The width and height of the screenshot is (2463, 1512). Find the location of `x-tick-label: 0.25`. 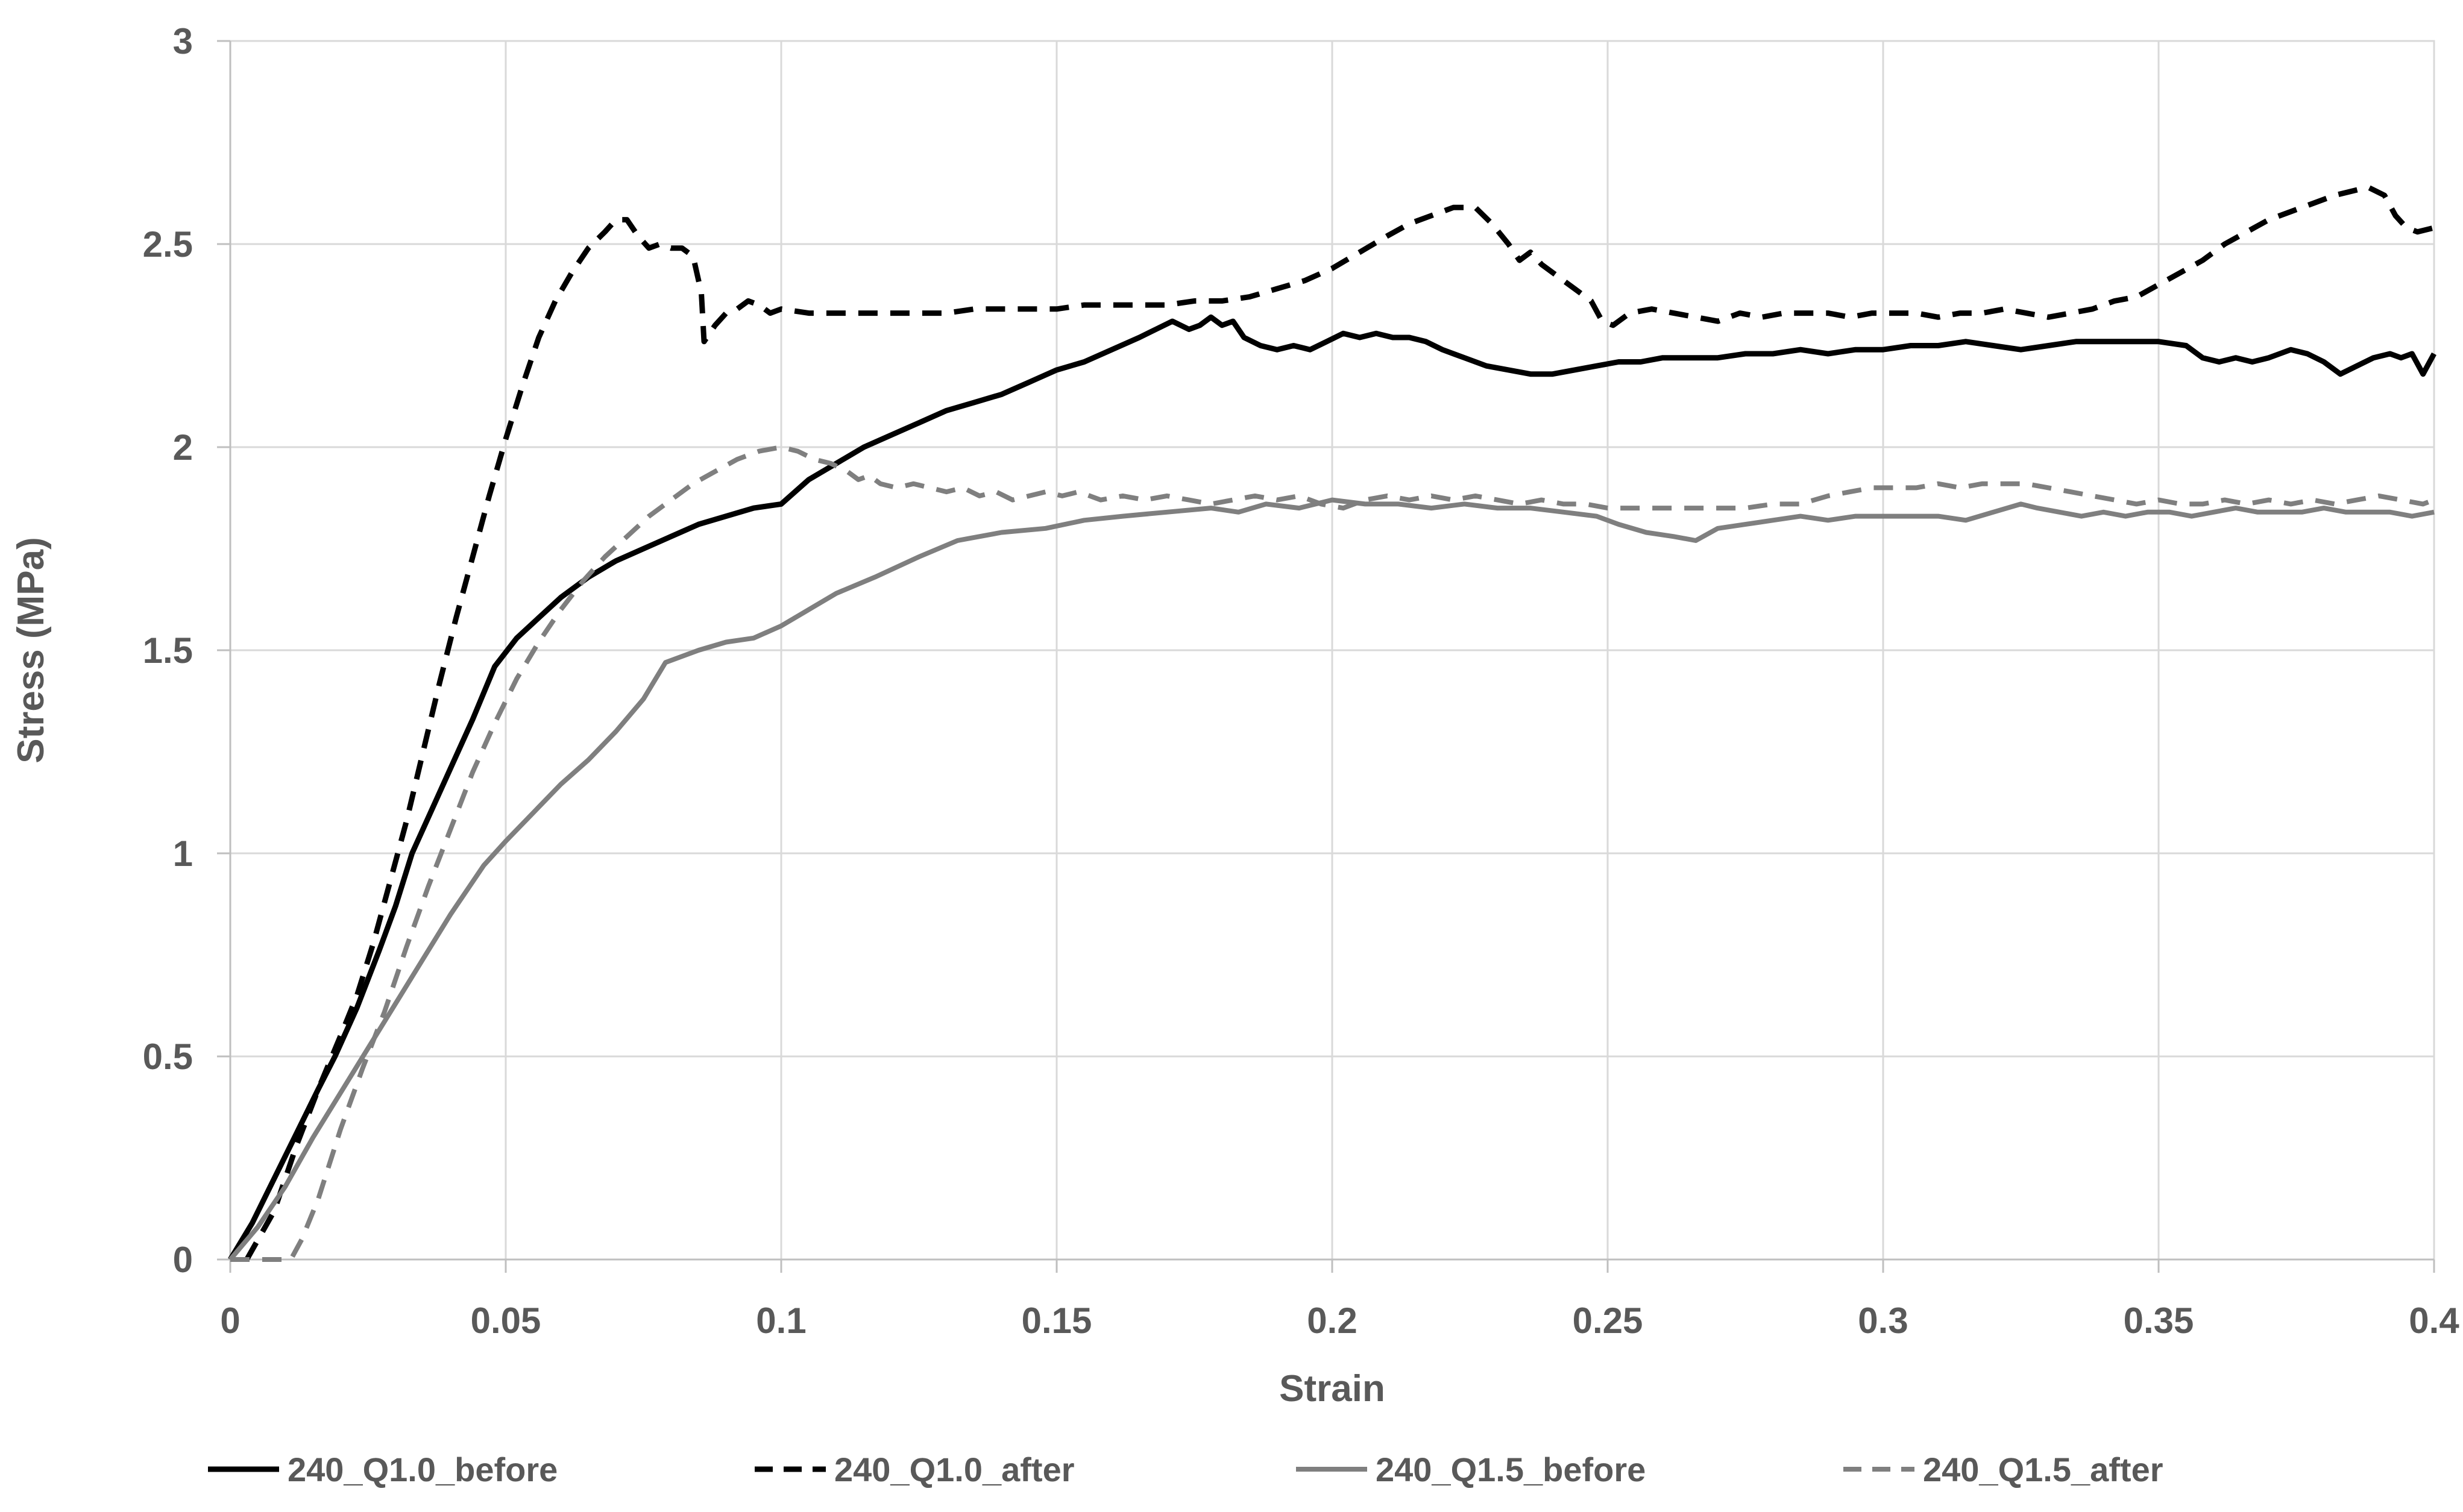

x-tick-label: 0.25 is located at coordinates (1608, 1320).